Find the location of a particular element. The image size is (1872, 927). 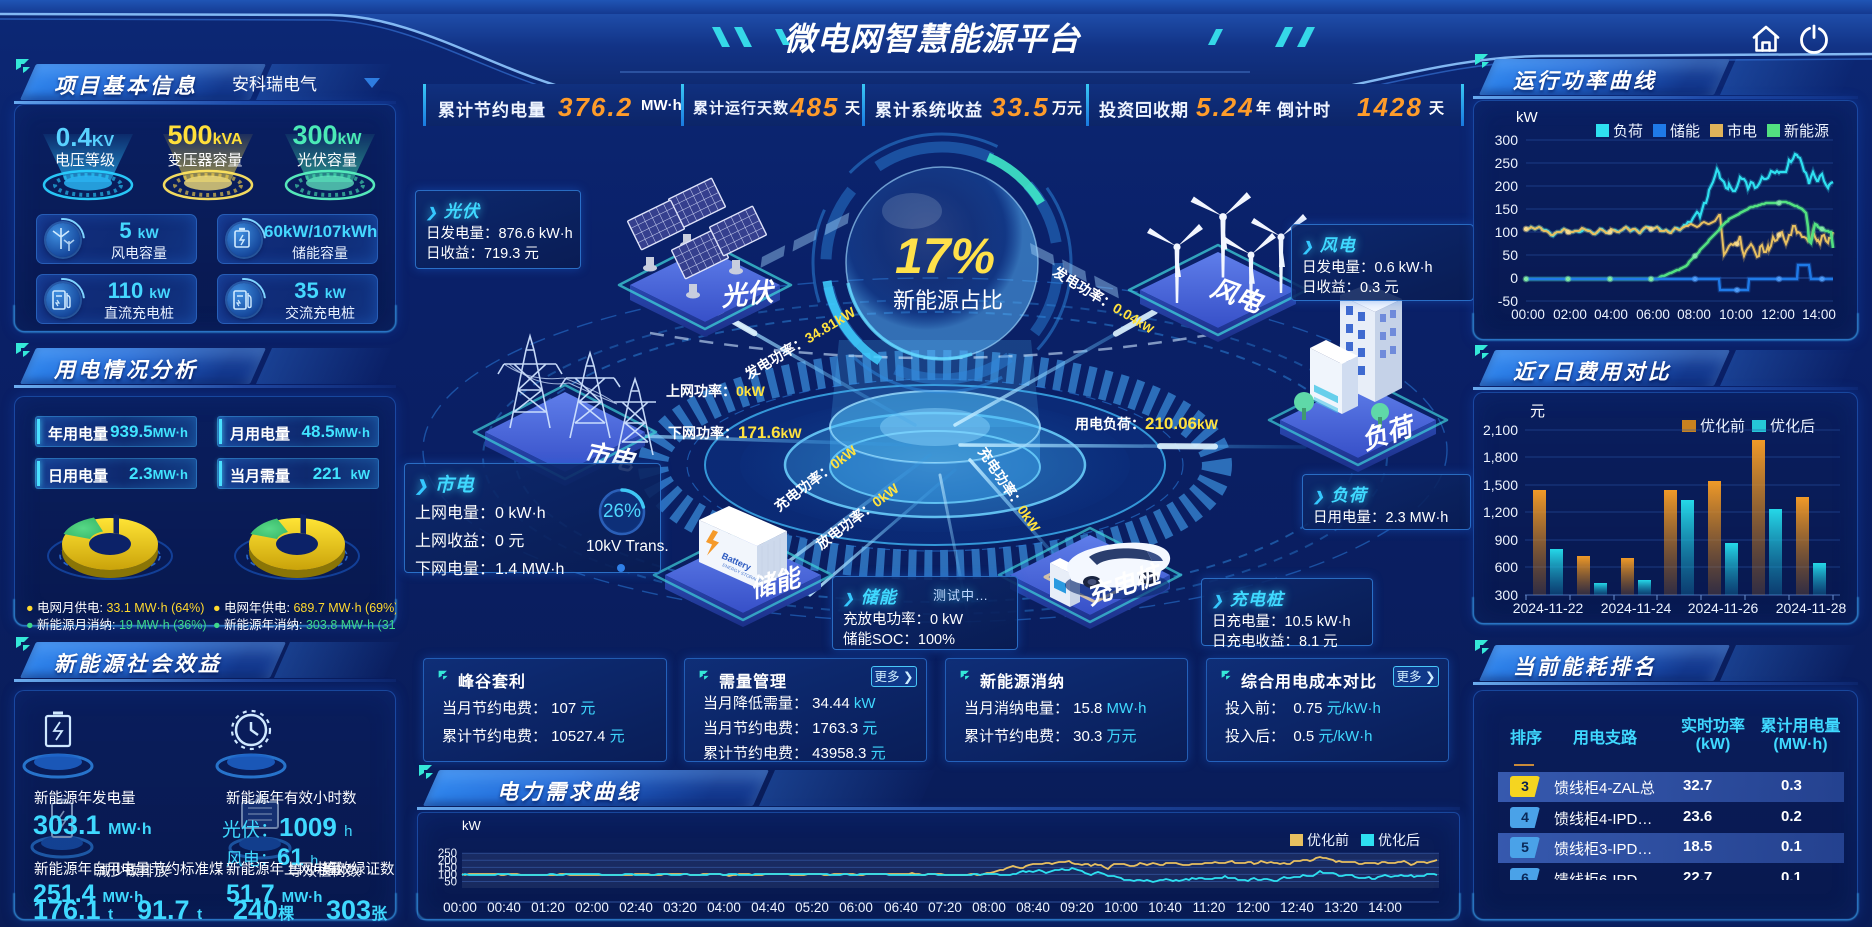

svg-text: 04:40 is located at coordinates (768, 907).